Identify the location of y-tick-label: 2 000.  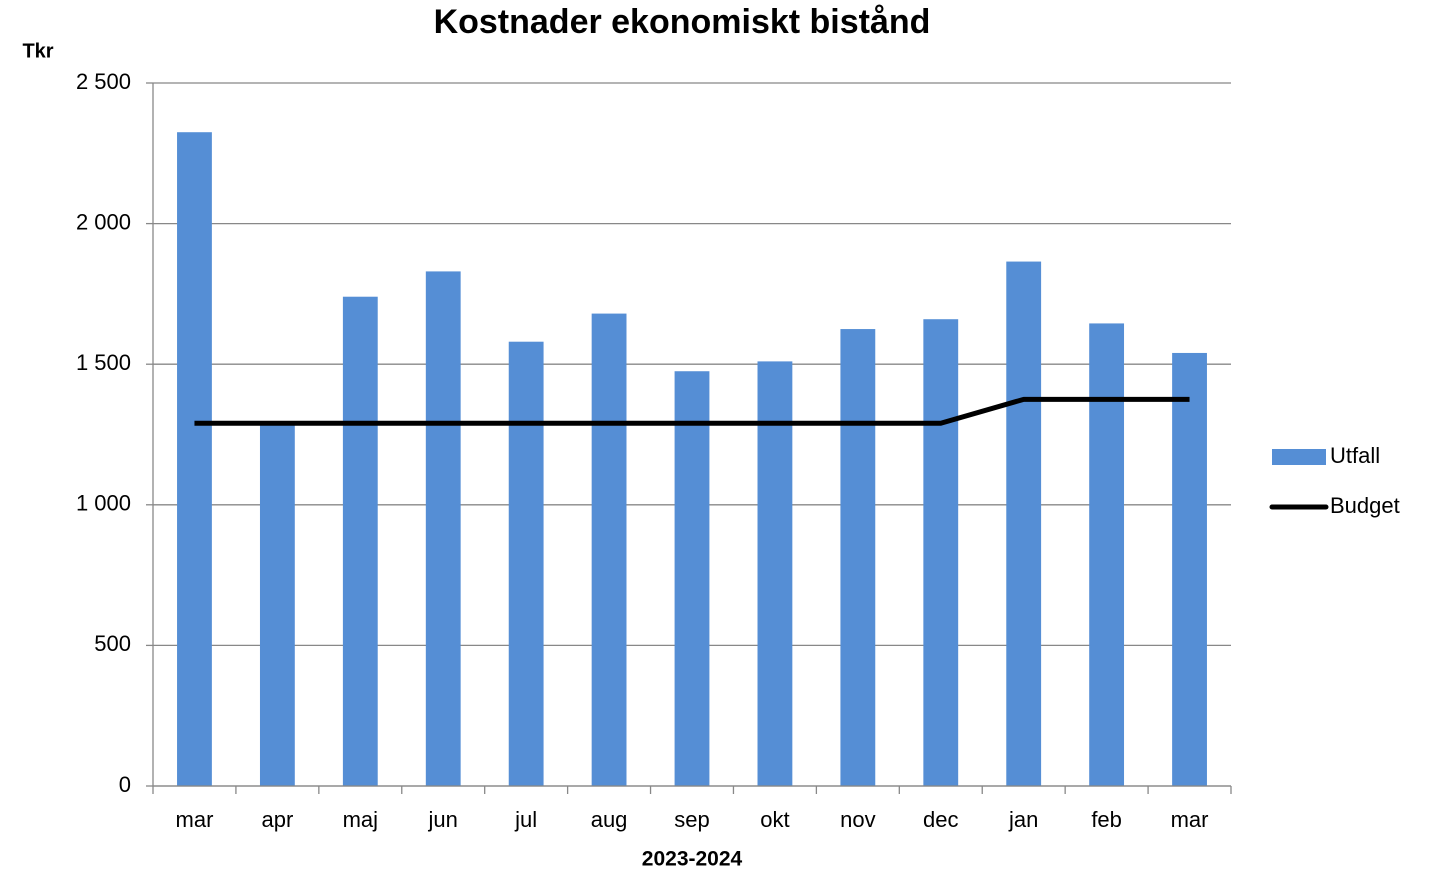
(103, 221).